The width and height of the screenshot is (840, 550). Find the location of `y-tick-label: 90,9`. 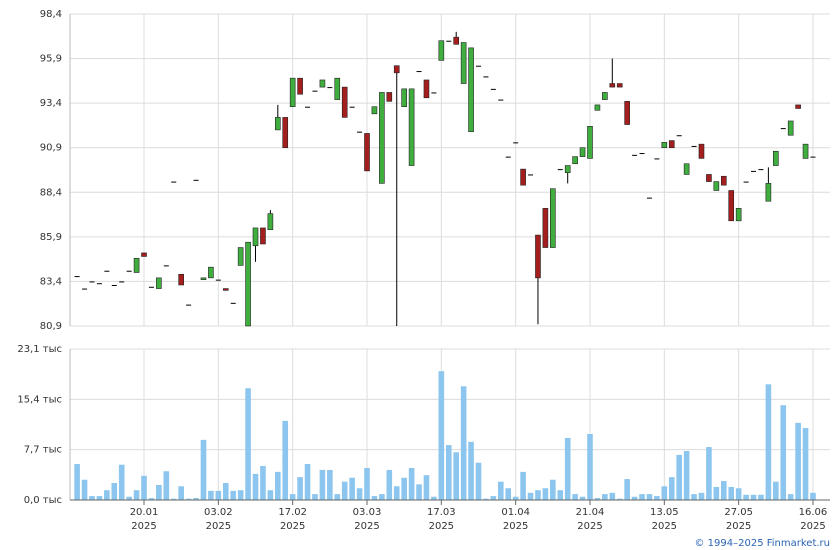

y-tick-label: 90,9 is located at coordinates (51, 148).